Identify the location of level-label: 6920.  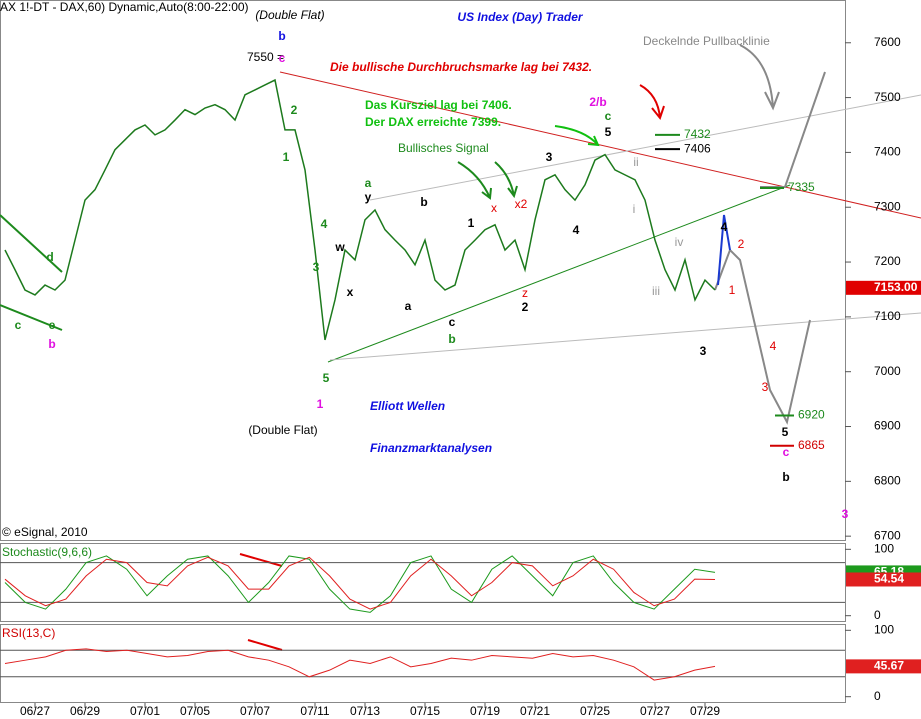
(811, 415).